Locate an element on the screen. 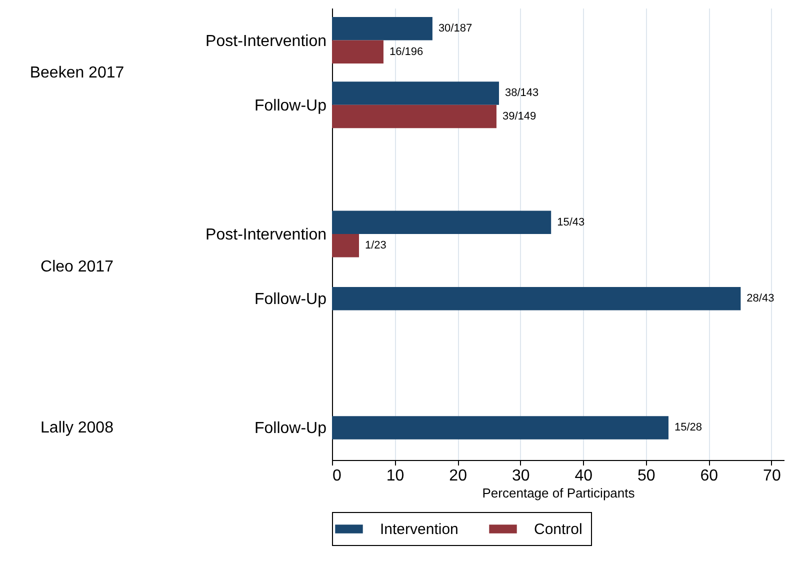  x-tick-label: 60 is located at coordinates (709, 476).